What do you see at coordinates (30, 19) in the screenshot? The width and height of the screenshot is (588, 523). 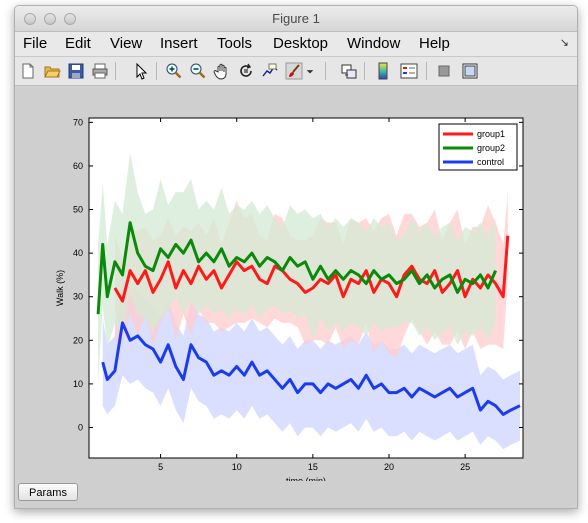 I see `close-window-icon` at bounding box center [30, 19].